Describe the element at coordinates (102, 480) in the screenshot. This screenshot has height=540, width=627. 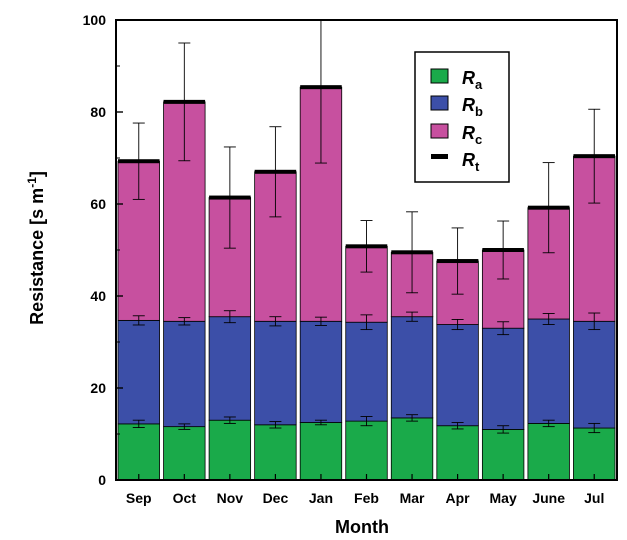
I see `y-tick-label-0: 0` at that location.